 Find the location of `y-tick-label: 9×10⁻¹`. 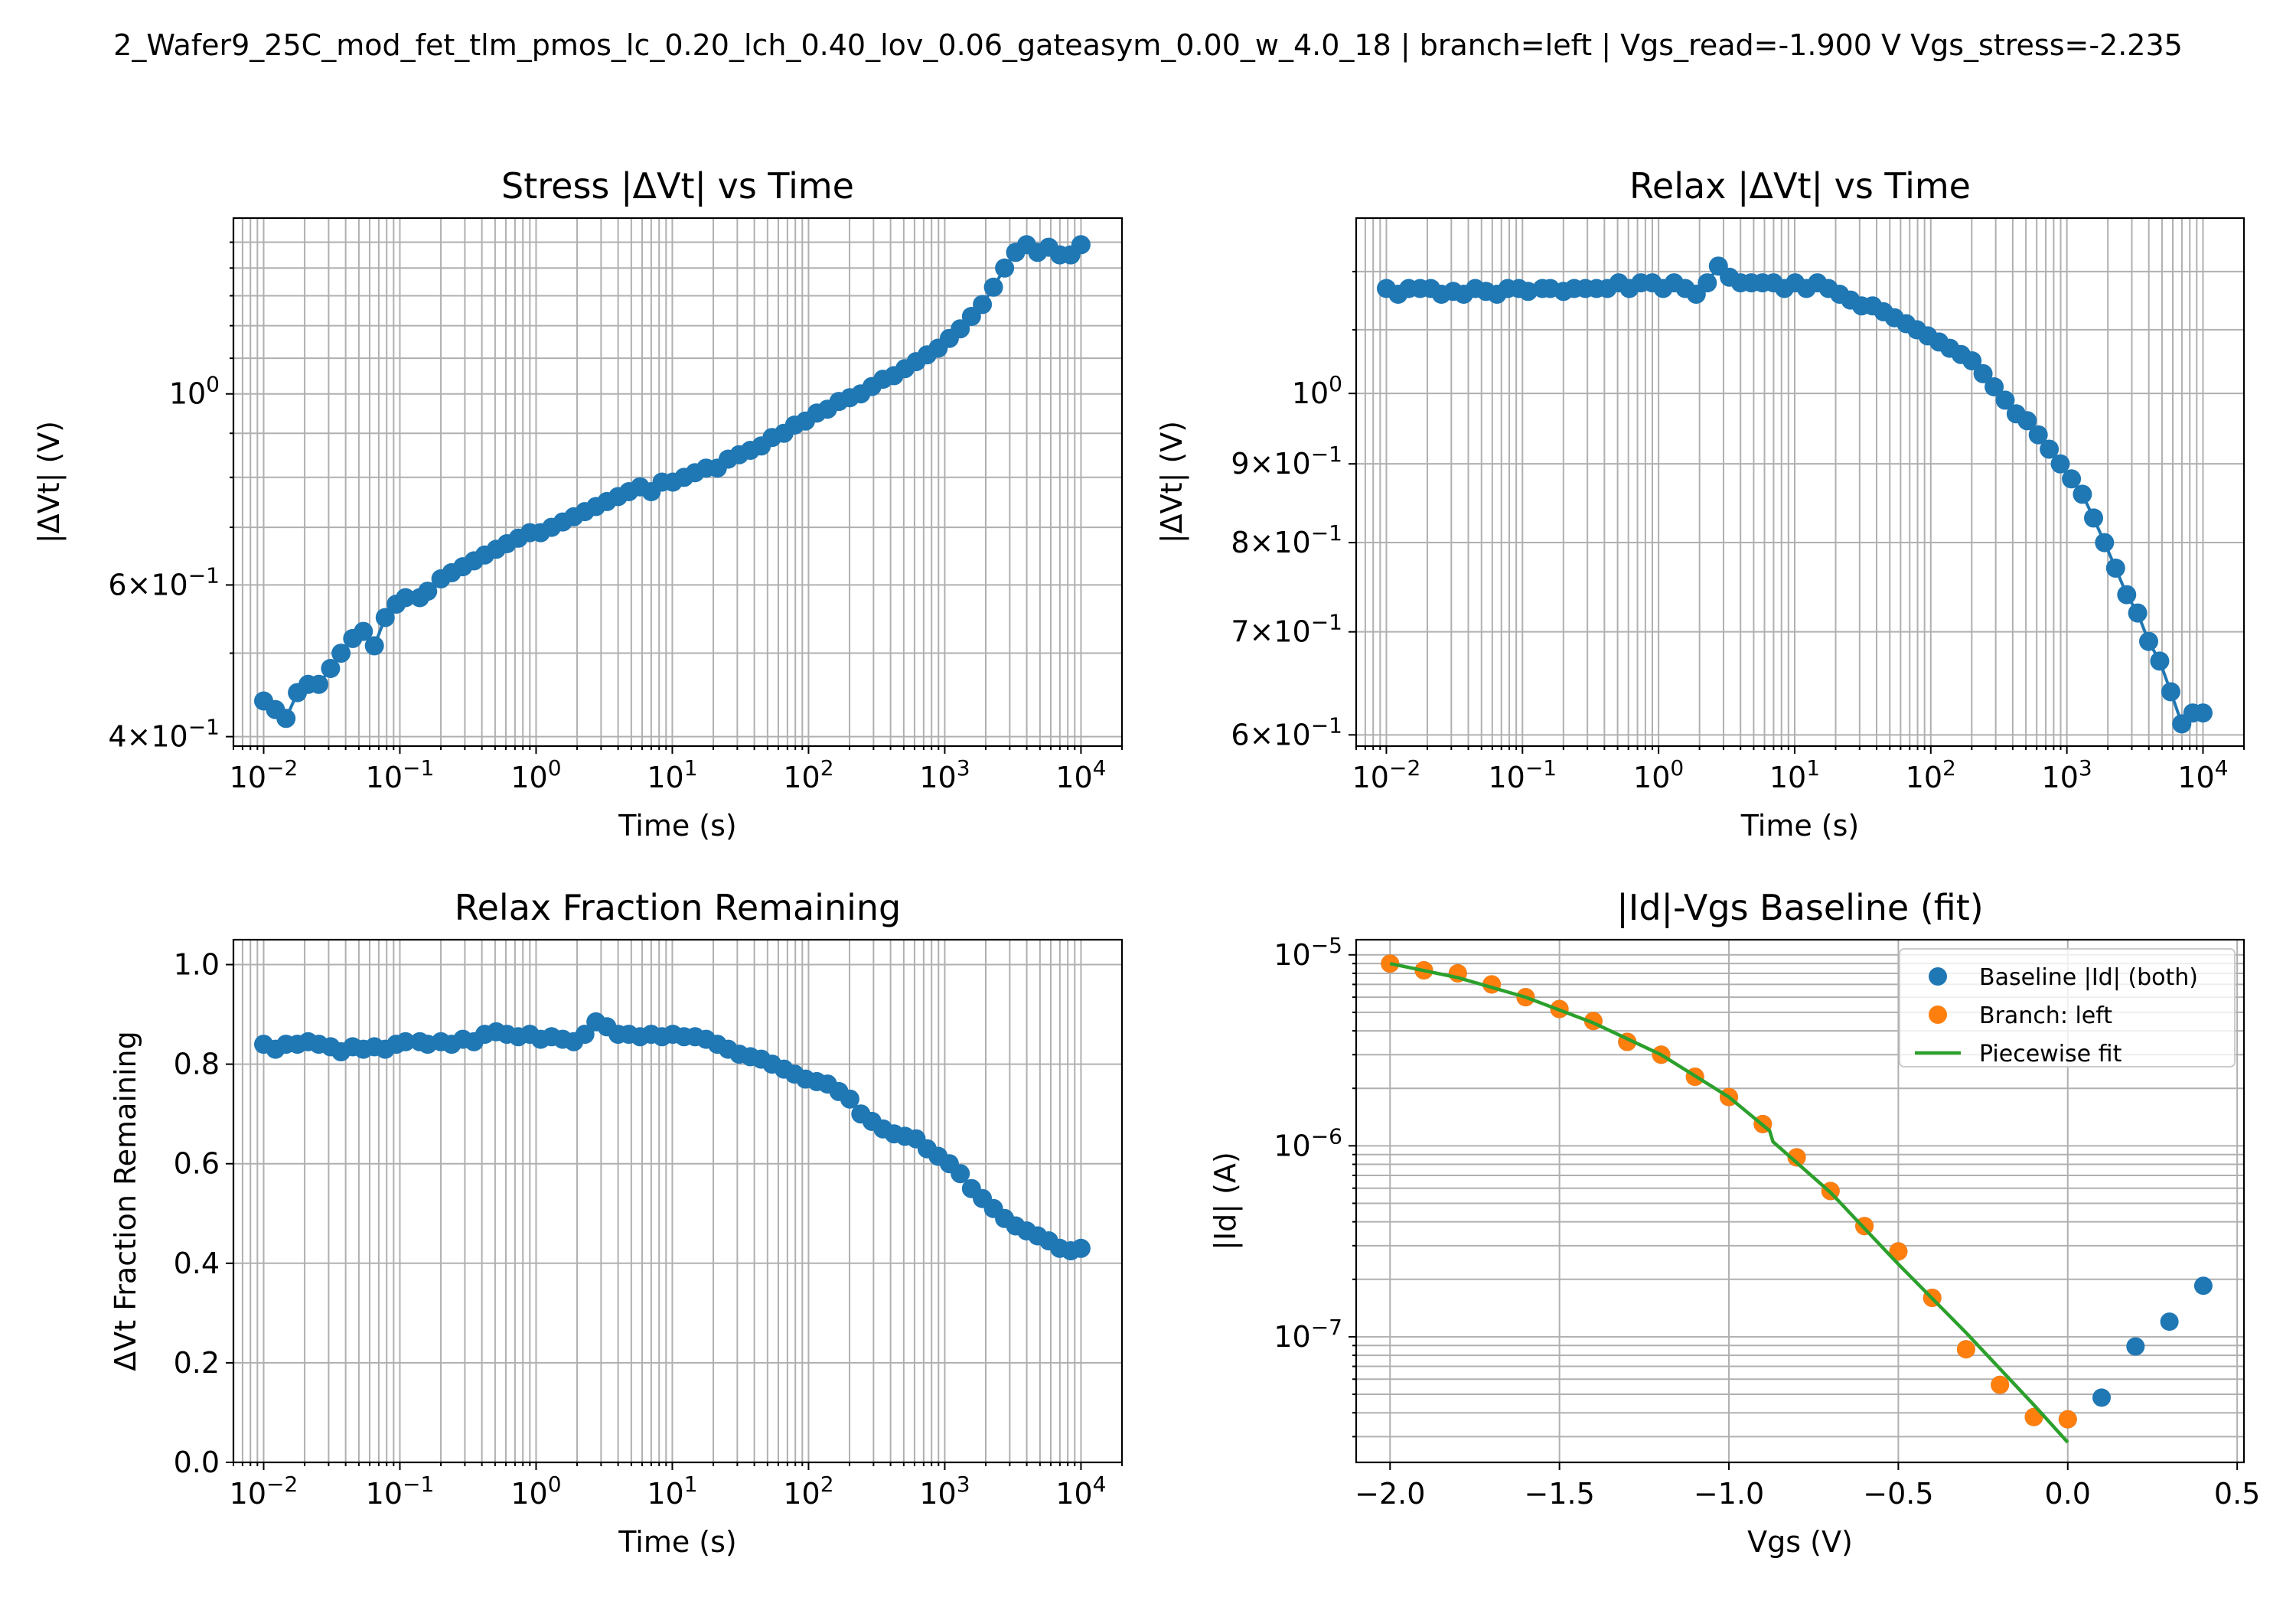

y-tick-label: 9×10⁻¹ is located at coordinates (1286, 461).